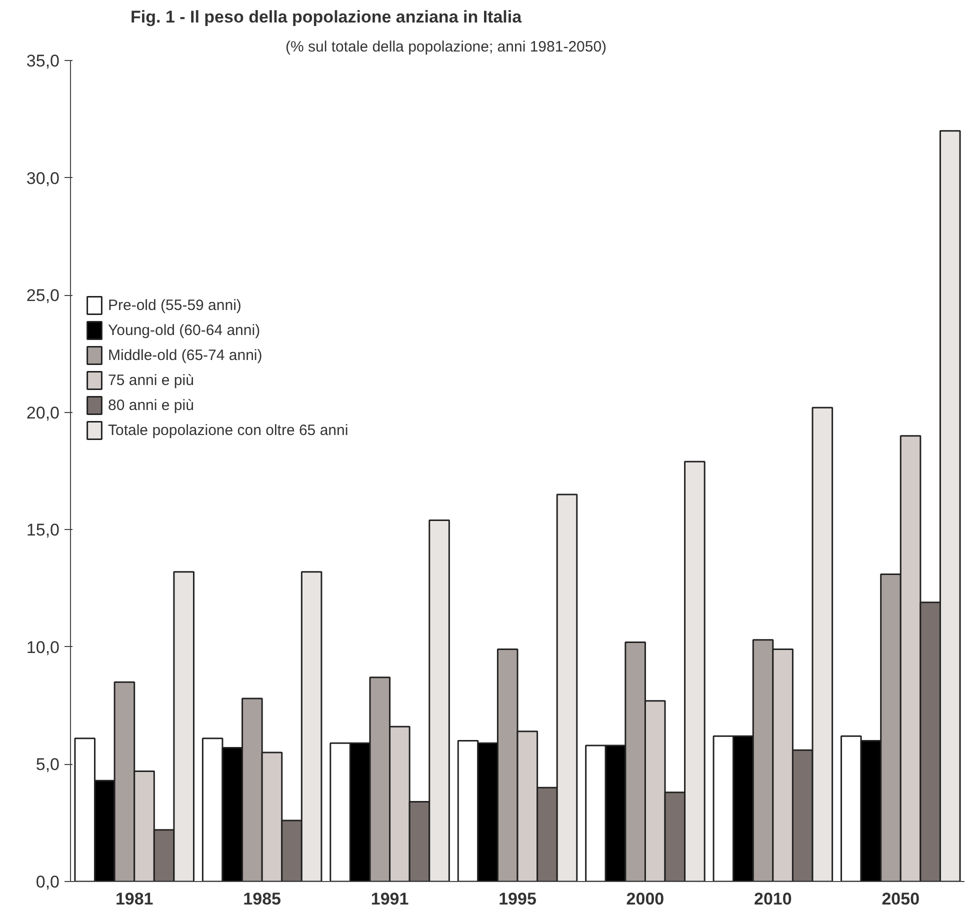 The height and width of the screenshot is (921, 979). I want to click on x-tick-label: 1985, so click(262, 899).